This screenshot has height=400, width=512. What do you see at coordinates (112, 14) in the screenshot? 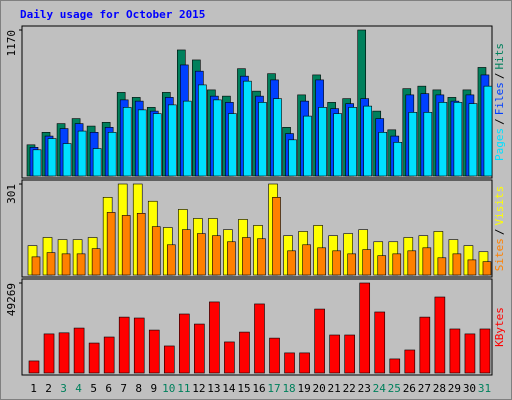
I see `chart-title: Daily usage for October 2015` at bounding box center [112, 14].